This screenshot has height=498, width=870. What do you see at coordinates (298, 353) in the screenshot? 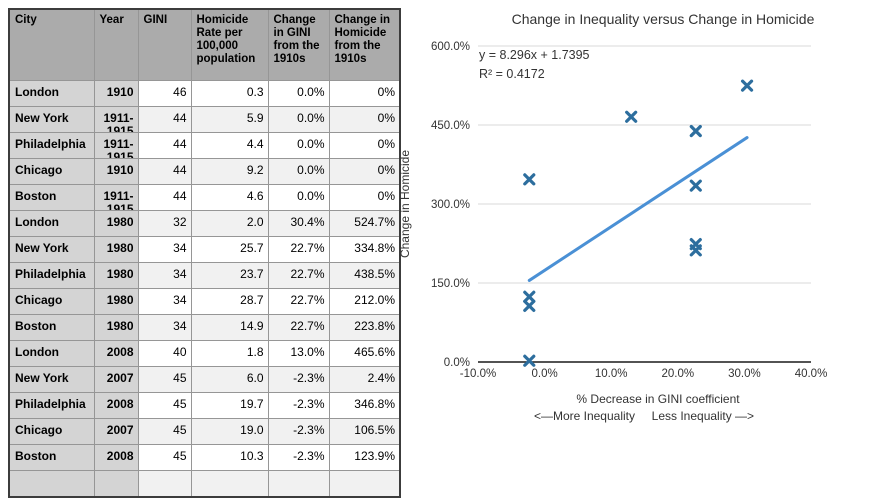
I see `cell-gini_change: 13.0%` at bounding box center [298, 353].